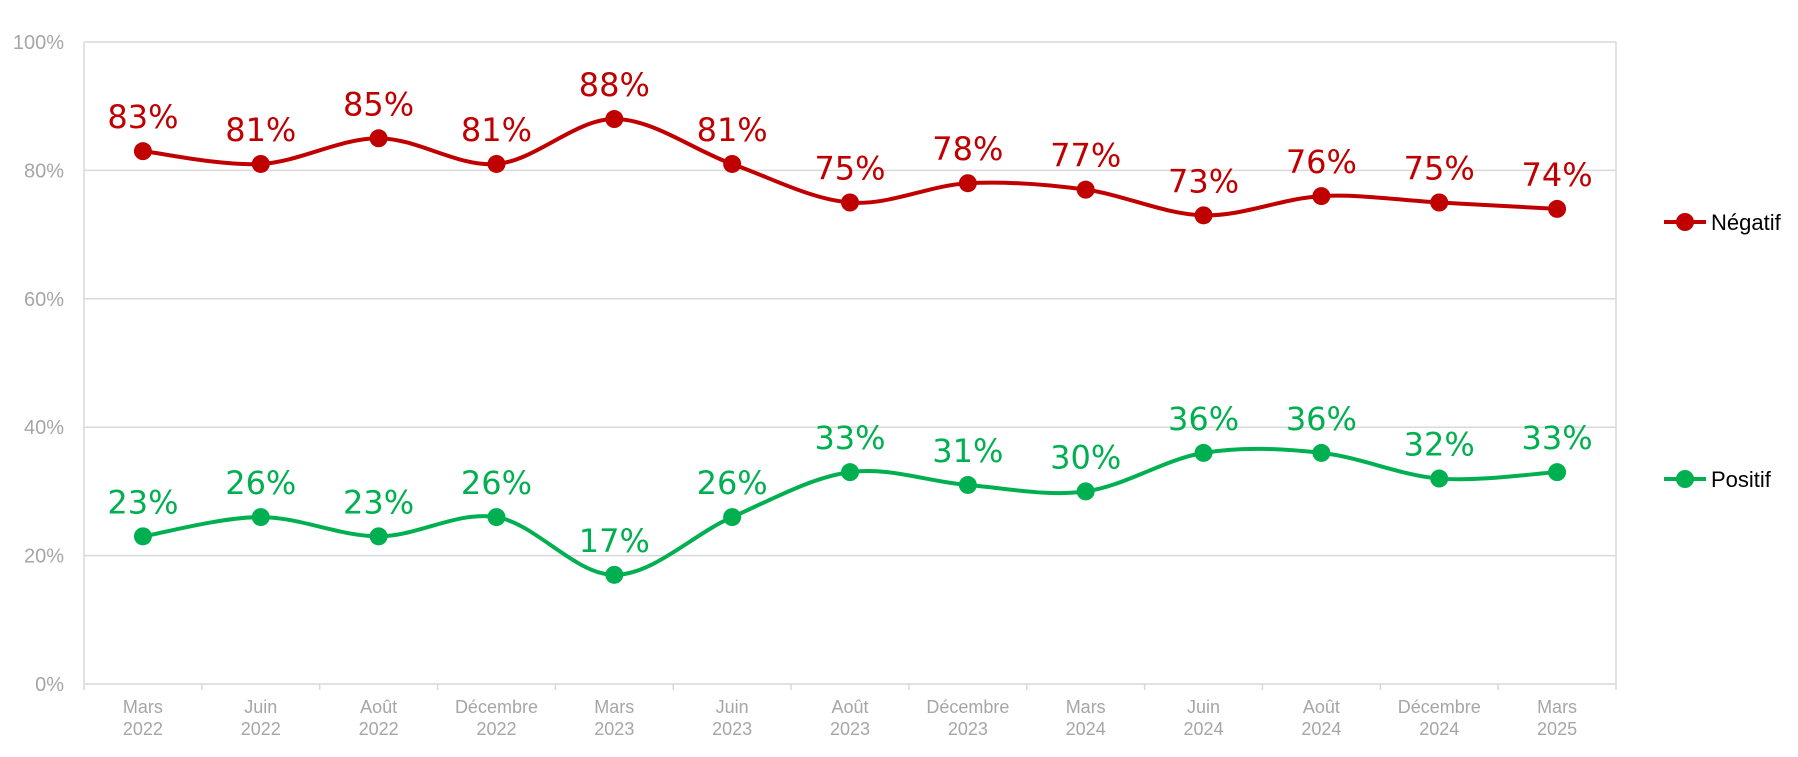  Describe the element at coordinates (1321, 162) in the screenshot. I see `data-label: 76%` at that location.